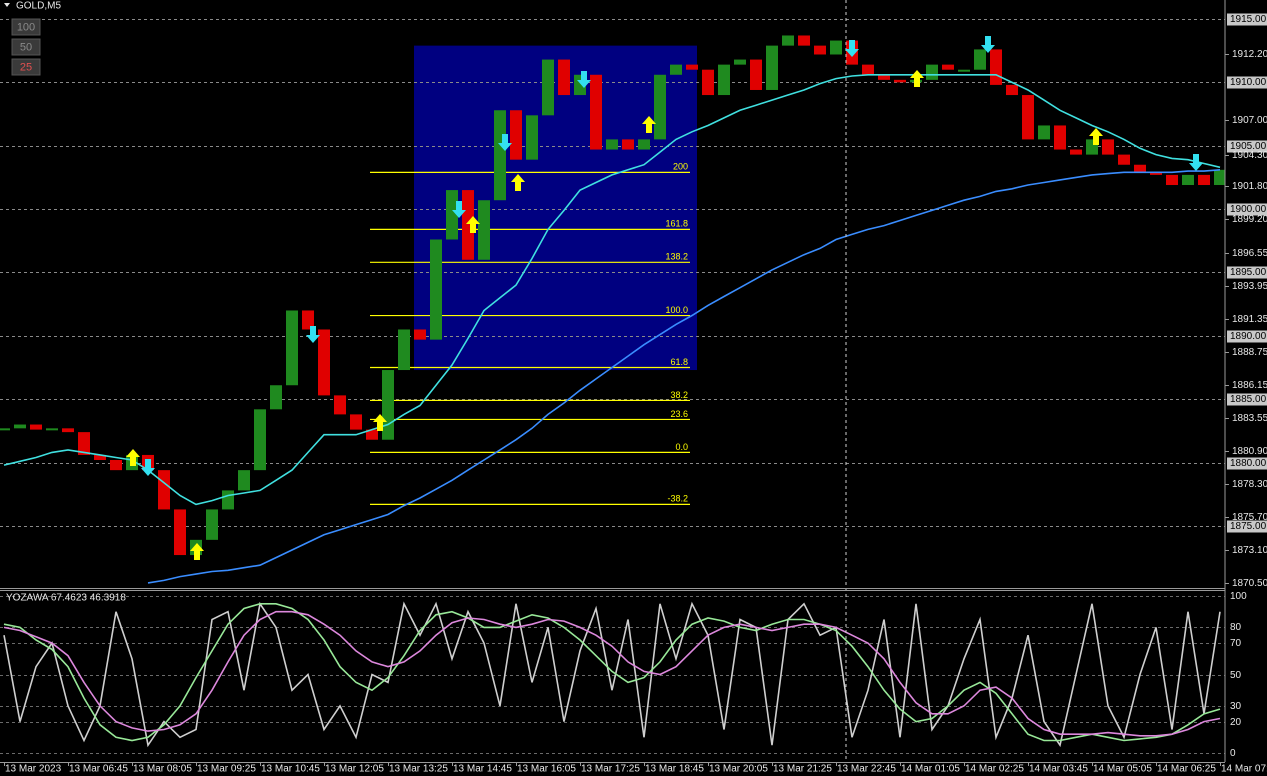  I want to click on x-tick-label: 13 Mar 17:25, so click(610, 769).